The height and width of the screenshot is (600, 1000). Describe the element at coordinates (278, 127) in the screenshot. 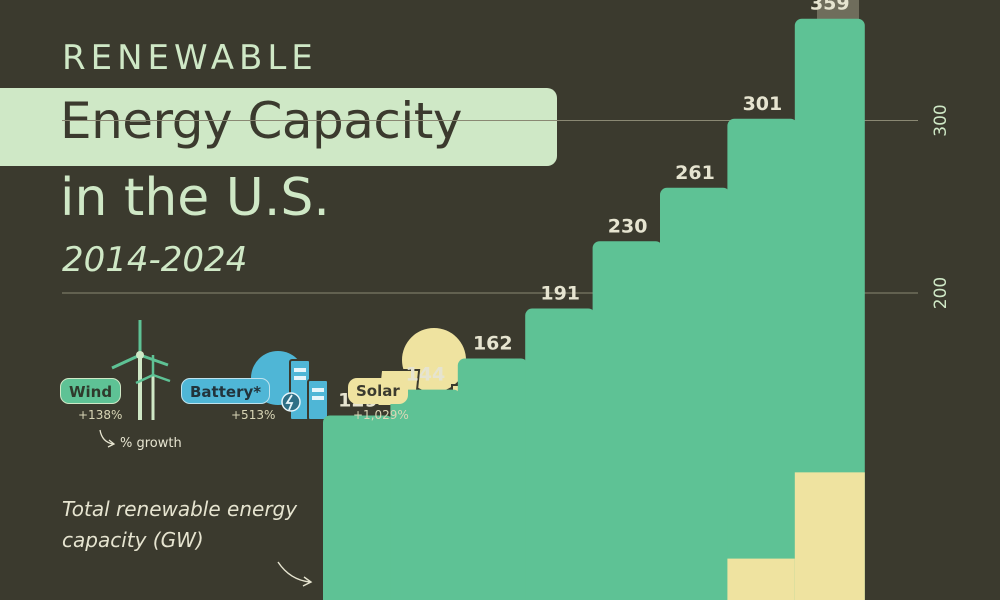

I see `title-highlight` at that location.